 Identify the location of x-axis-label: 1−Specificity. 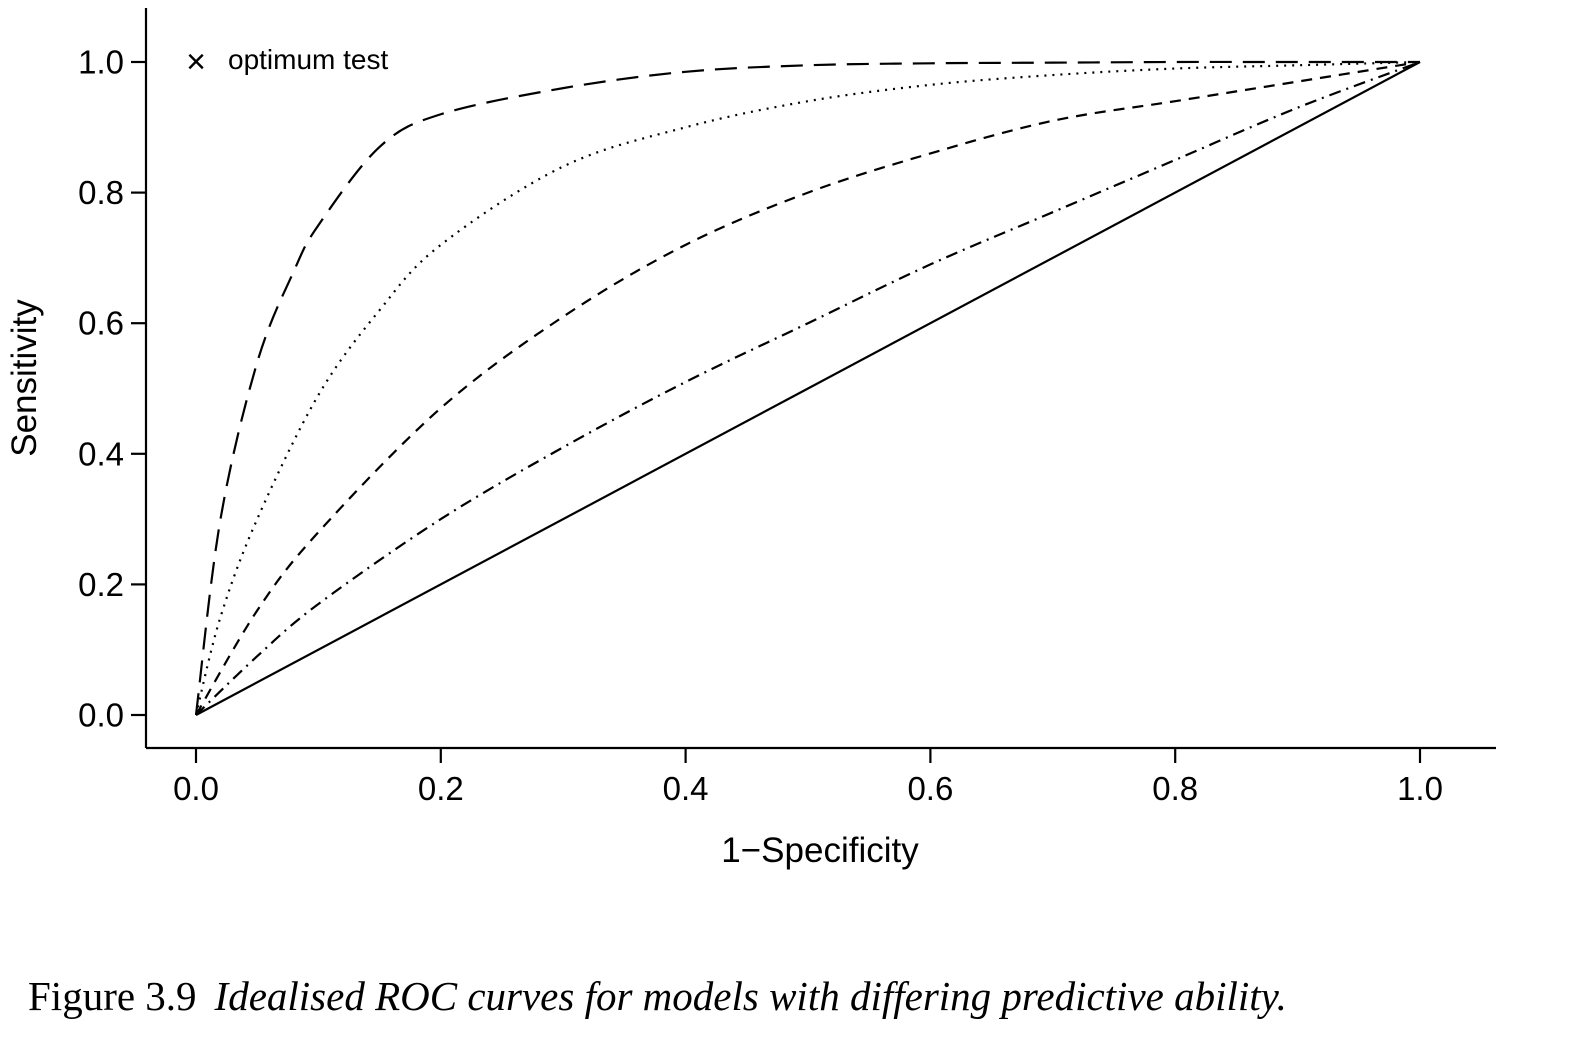
(820, 850).